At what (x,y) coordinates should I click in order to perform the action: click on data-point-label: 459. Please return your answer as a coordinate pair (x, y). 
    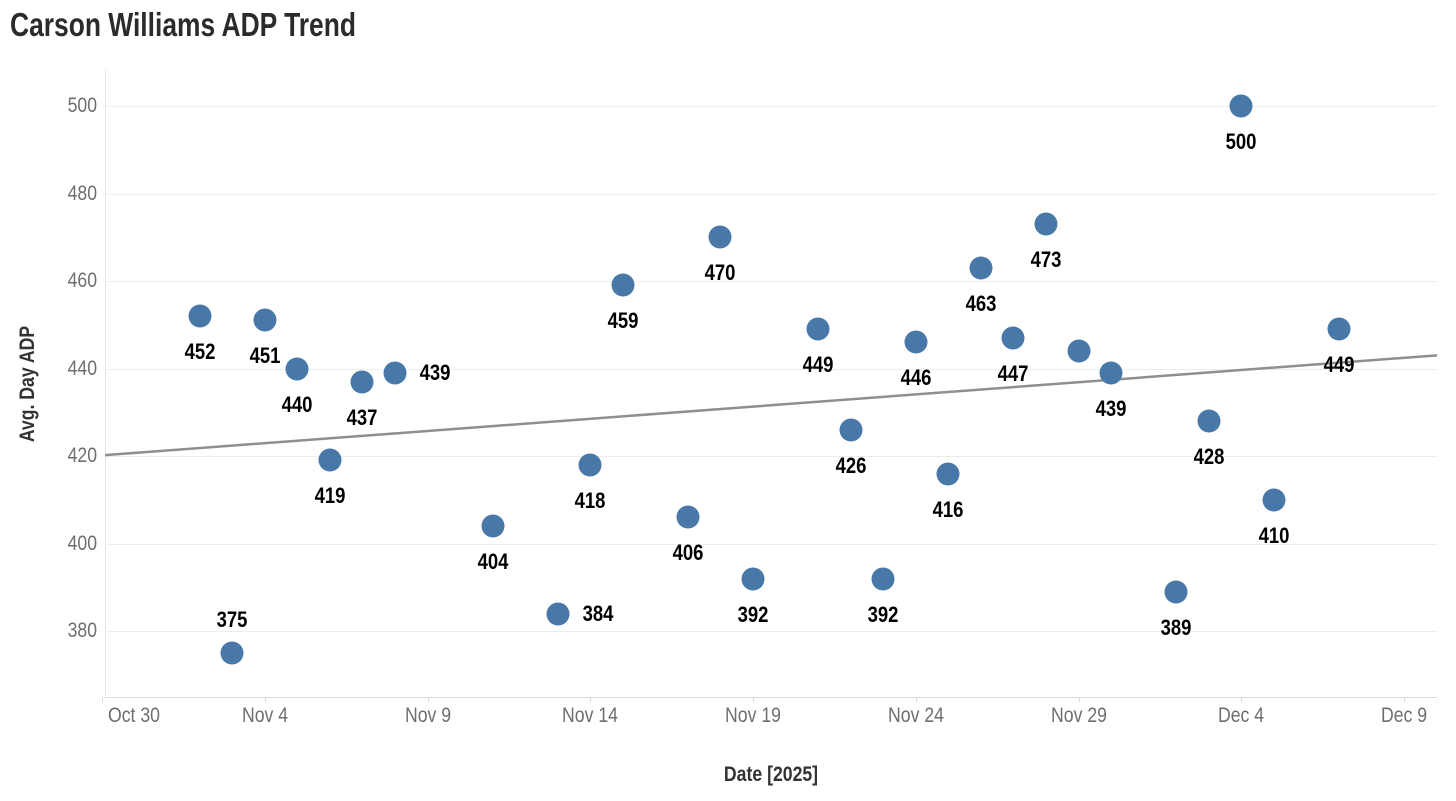
    Looking at the image, I should click on (623, 321).